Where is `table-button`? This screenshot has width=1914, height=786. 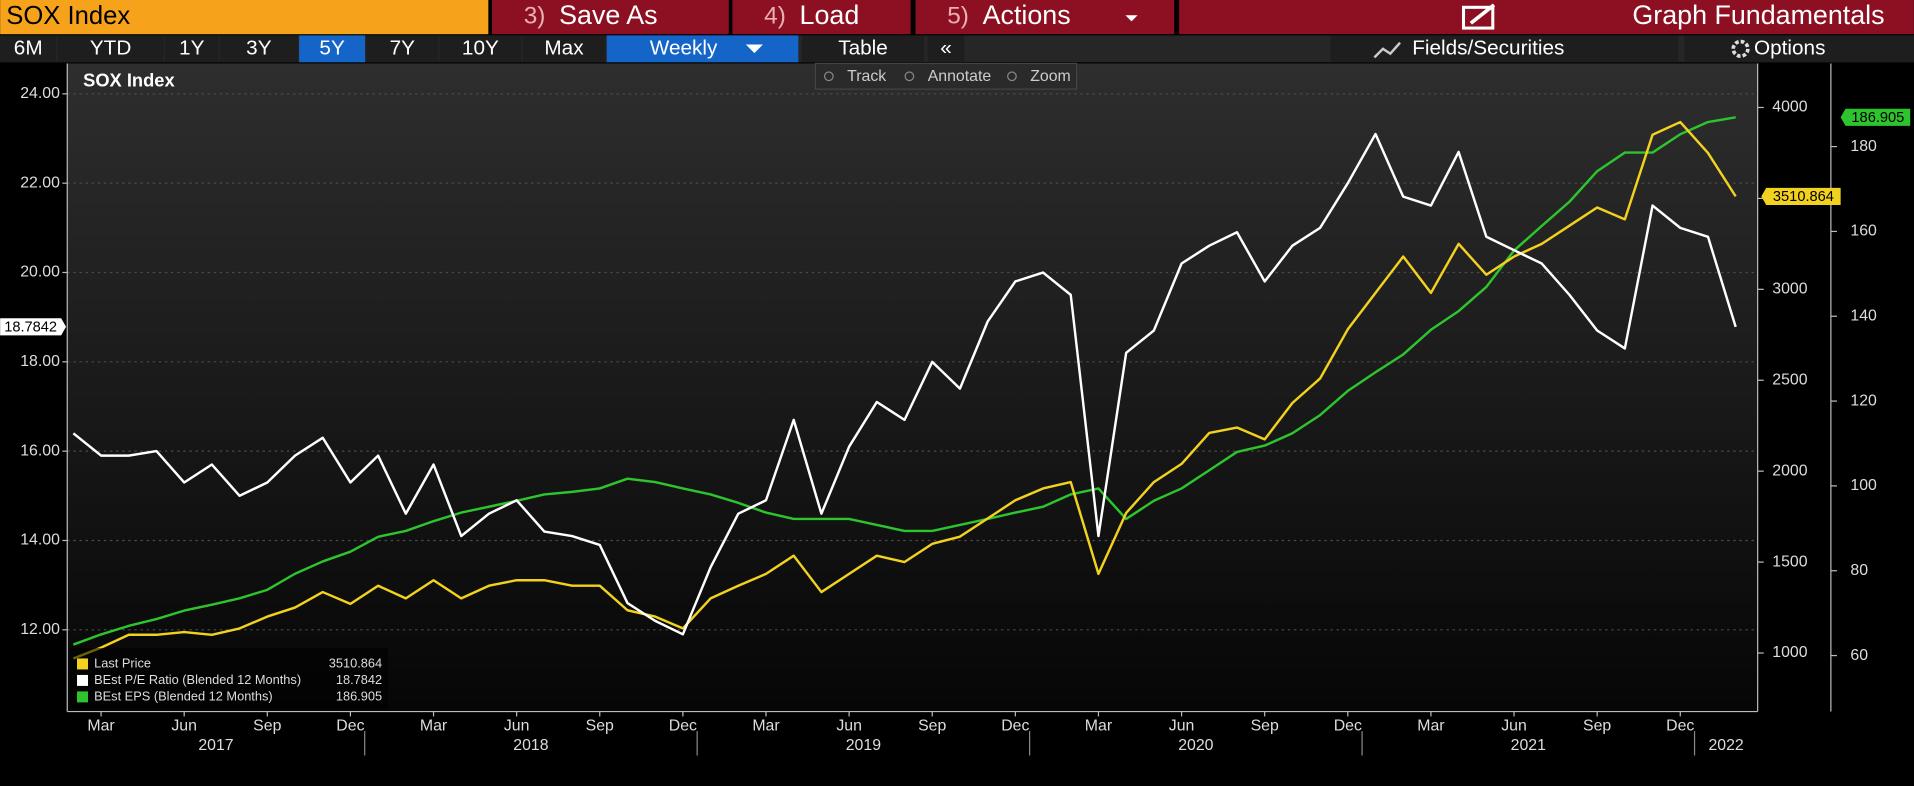 table-button is located at coordinates (863, 49).